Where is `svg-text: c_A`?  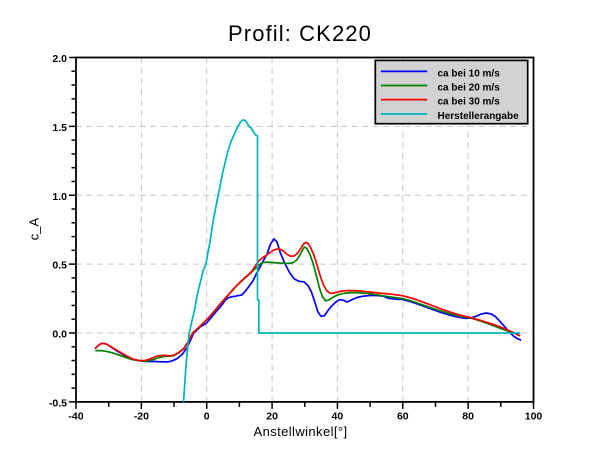
svg-text: c_A is located at coordinates (34, 228).